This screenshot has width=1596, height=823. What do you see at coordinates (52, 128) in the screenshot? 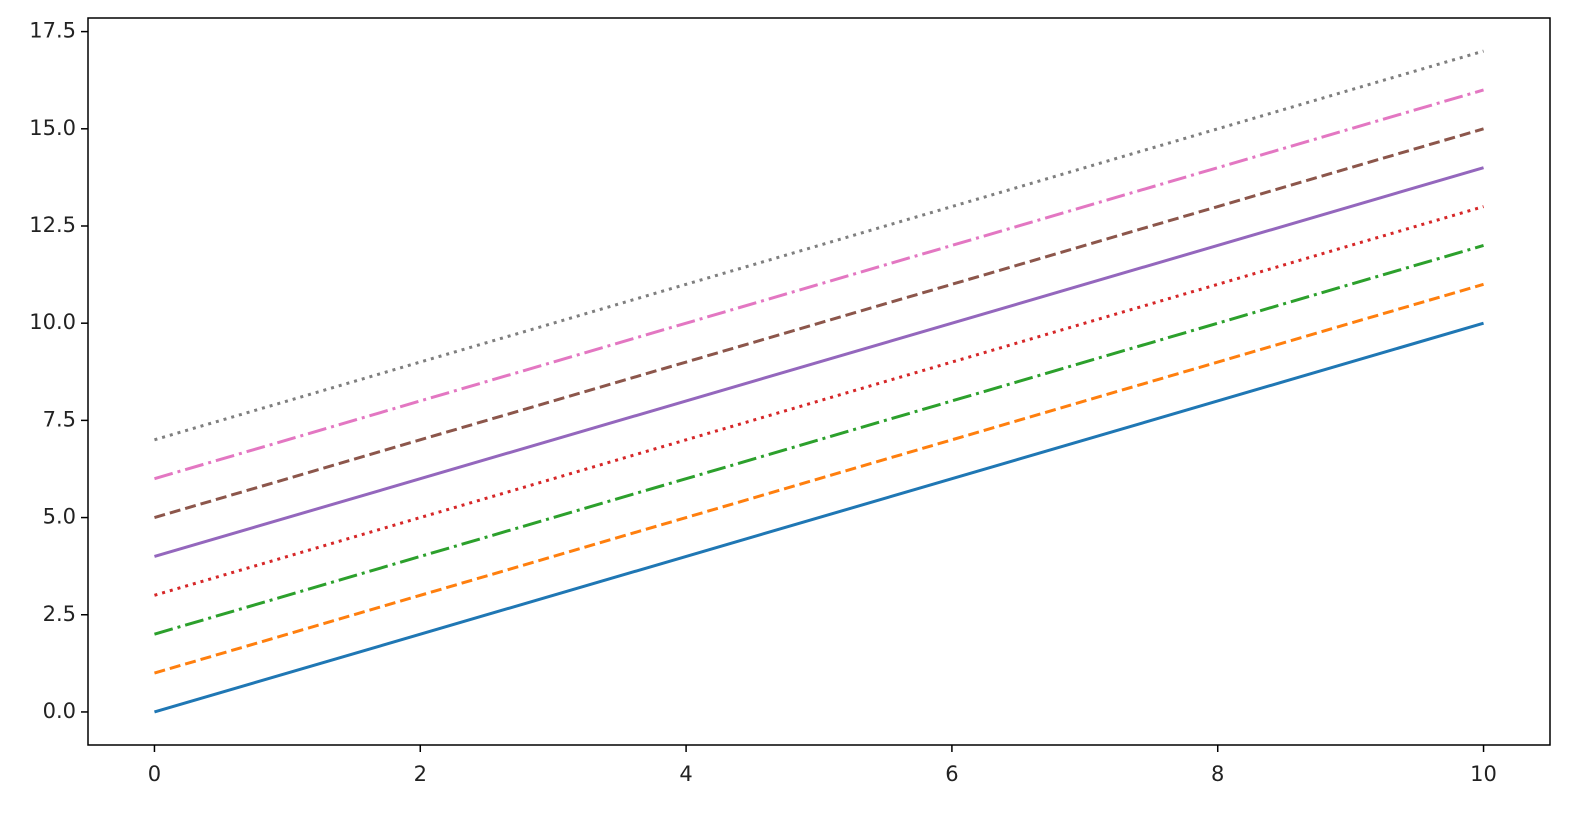
I see `y-tick-label: 15.0` at bounding box center [52, 128].